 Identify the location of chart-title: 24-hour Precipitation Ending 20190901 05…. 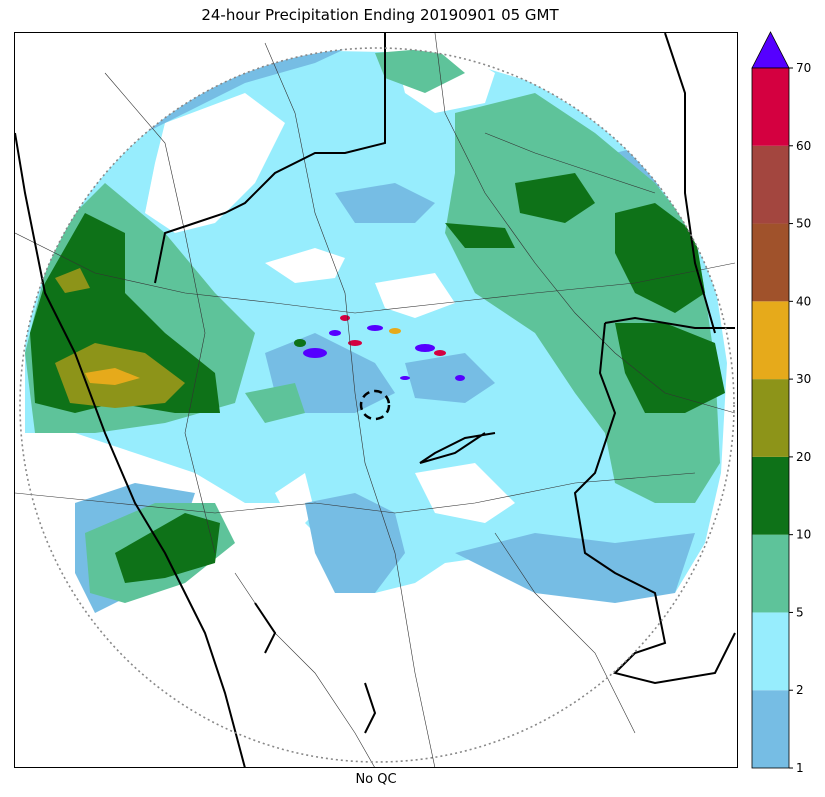
(380, 15).